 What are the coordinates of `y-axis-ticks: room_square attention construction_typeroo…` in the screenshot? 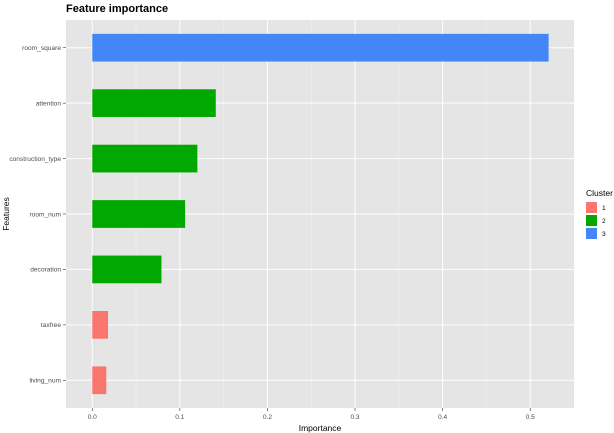 It's located at (37, 215).